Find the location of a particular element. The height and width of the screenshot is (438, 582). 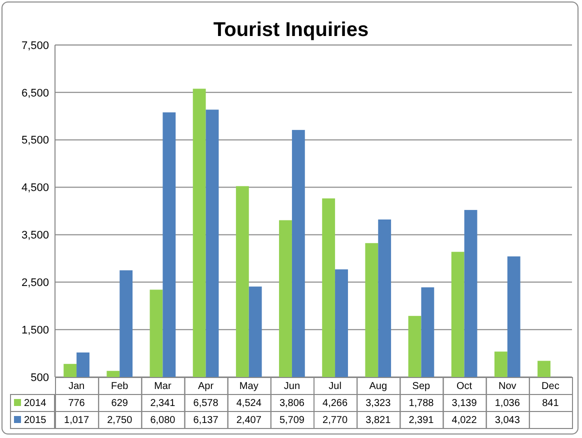

data-label: 2,770 is located at coordinates (335, 420).